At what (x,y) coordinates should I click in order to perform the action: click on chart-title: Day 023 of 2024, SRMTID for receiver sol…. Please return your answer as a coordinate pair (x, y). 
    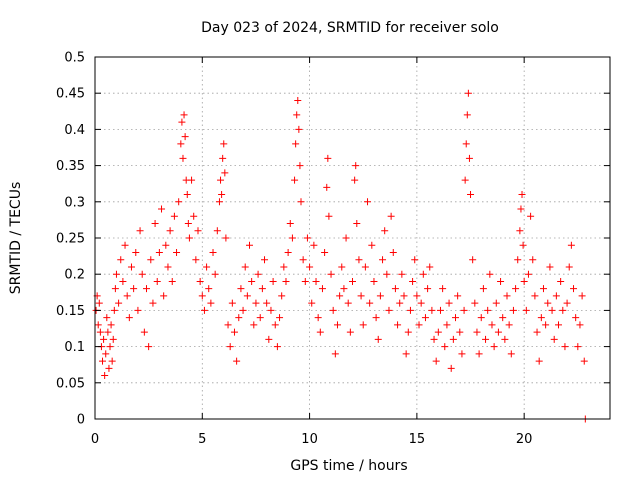
    Looking at the image, I should click on (350, 28).